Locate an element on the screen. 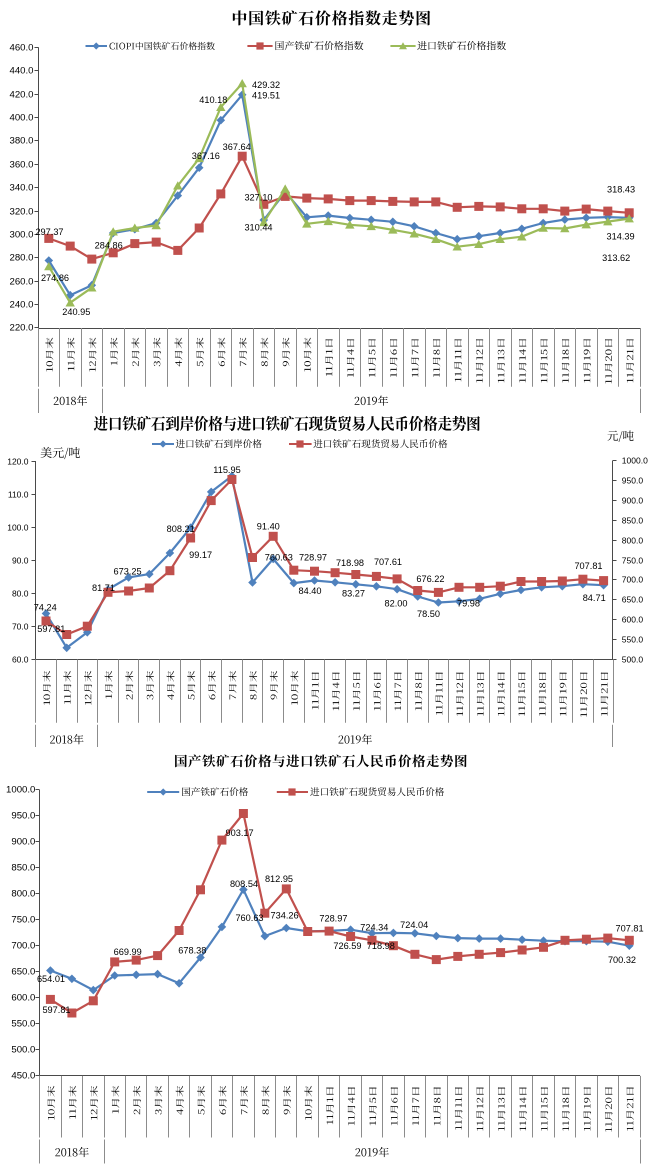  svg-text: 320.0 is located at coordinates (21, 212).